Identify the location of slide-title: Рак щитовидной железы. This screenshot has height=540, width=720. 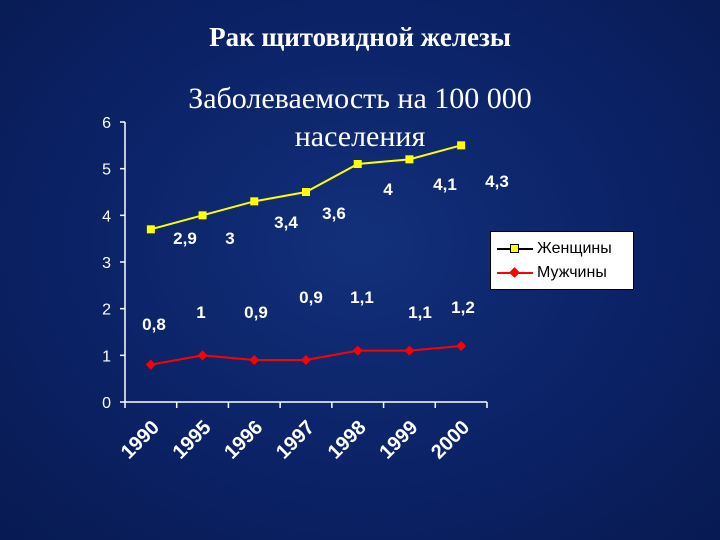
(360, 37).